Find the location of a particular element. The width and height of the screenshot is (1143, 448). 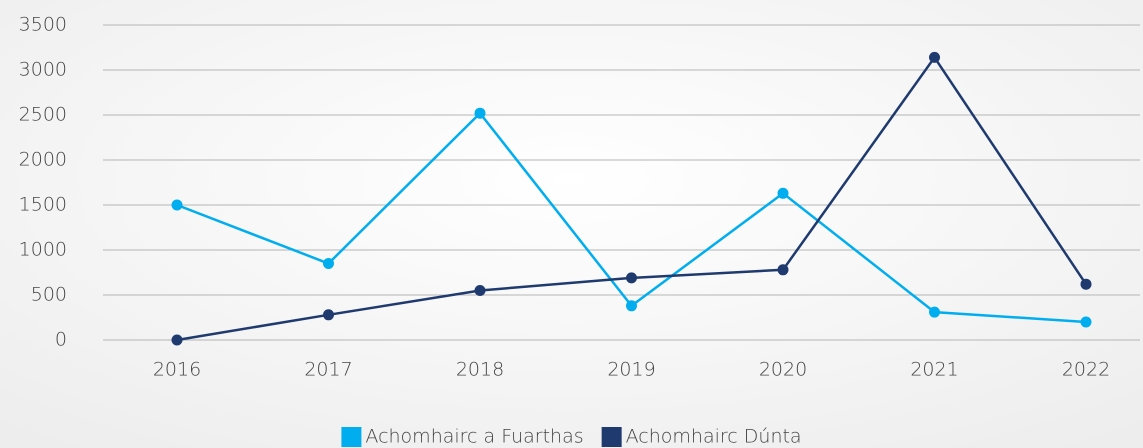

legend: Achomhairc a Fuarthas Achomhairc Dúnta is located at coordinates (571, 437).